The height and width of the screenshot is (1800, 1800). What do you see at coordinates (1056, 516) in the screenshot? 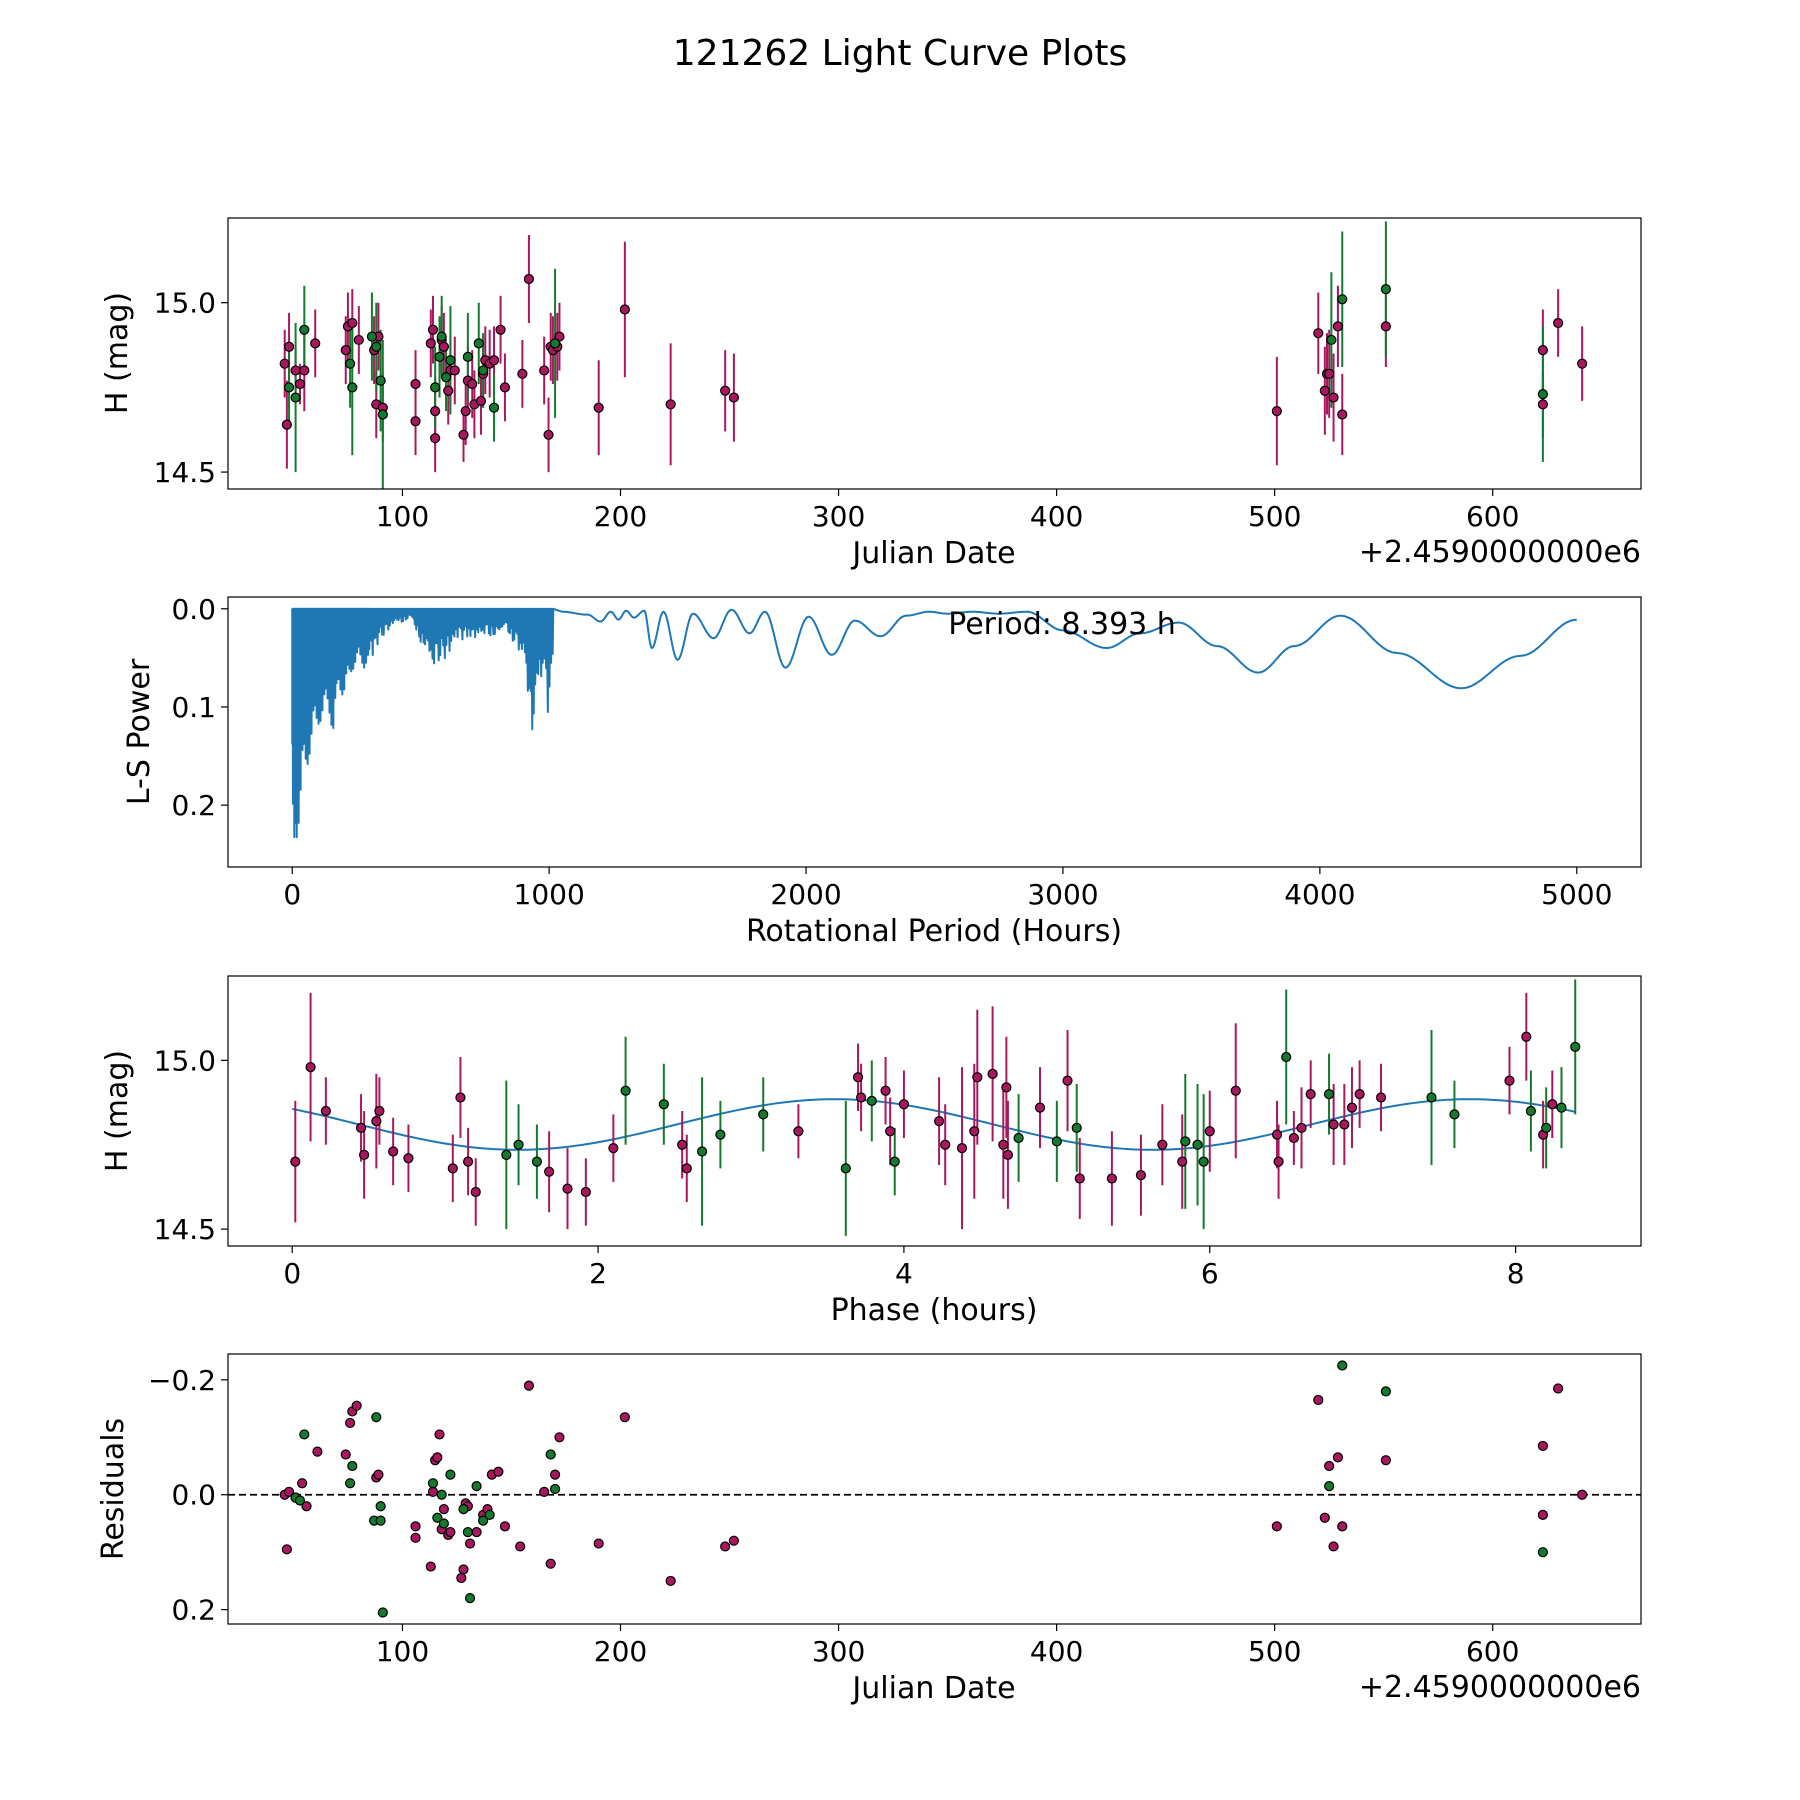
I see `lightcurve-xtick-label: 400` at bounding box center [1056, 516].